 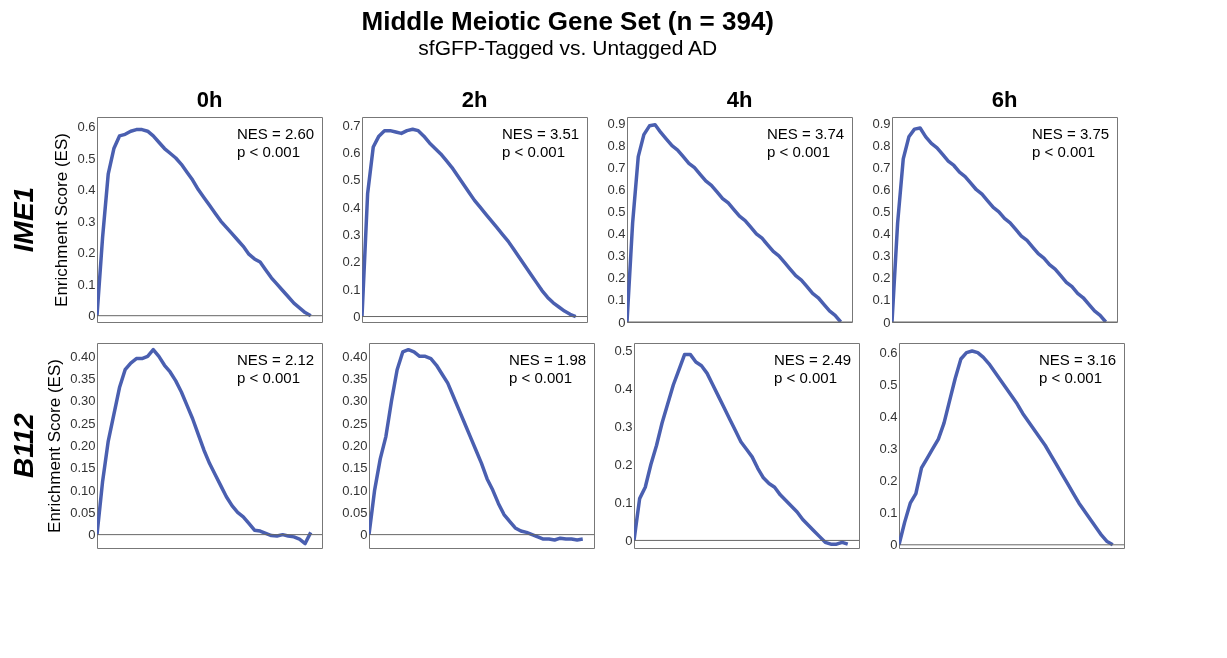 What do you see at coordinates (209, 99) in the screenshot?
I see `chart-title: 0h` at bounding box center [209, 99].